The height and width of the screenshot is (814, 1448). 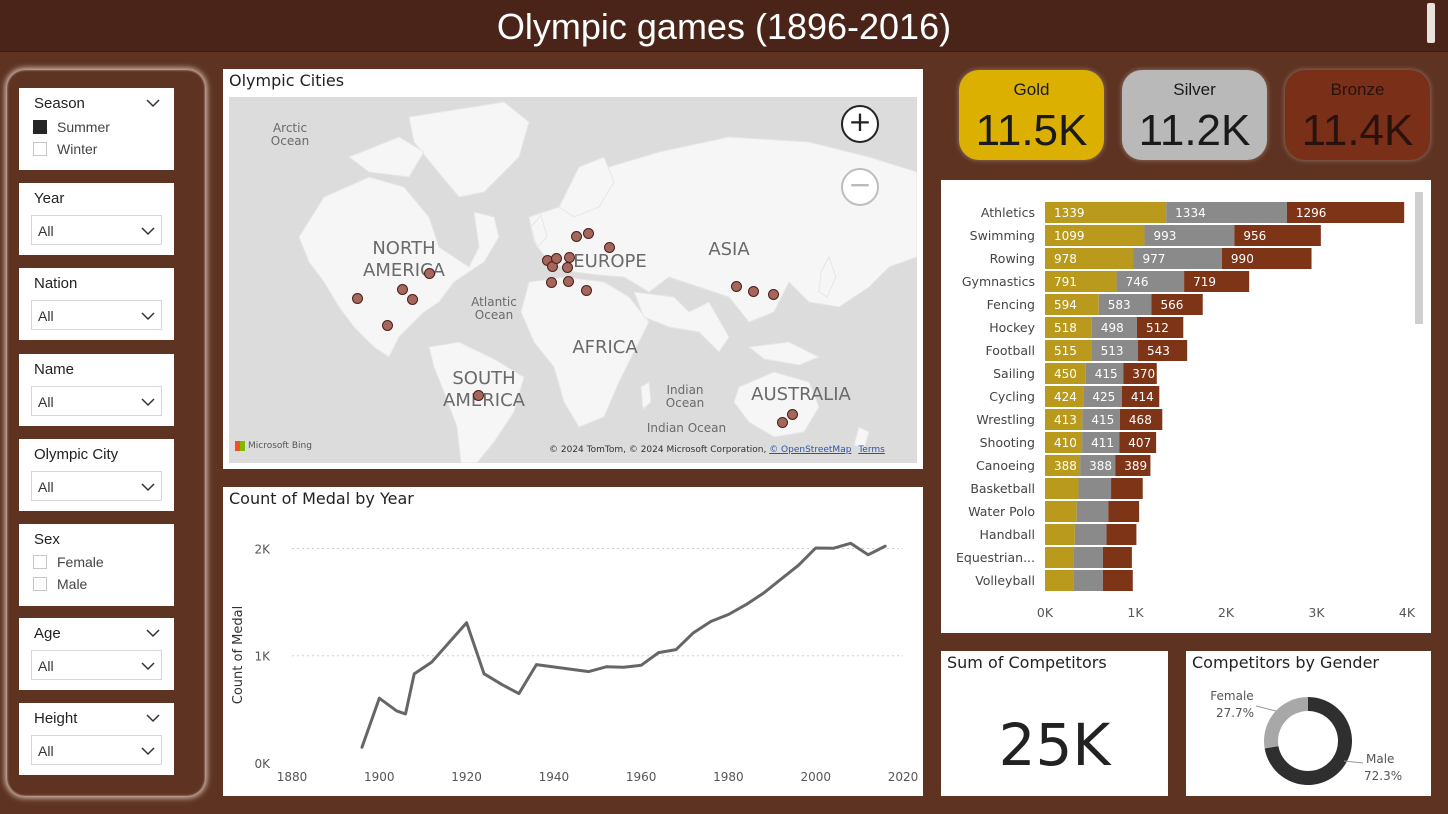 I want to click on sex-option-male: Male, so click(x=60, y=584).